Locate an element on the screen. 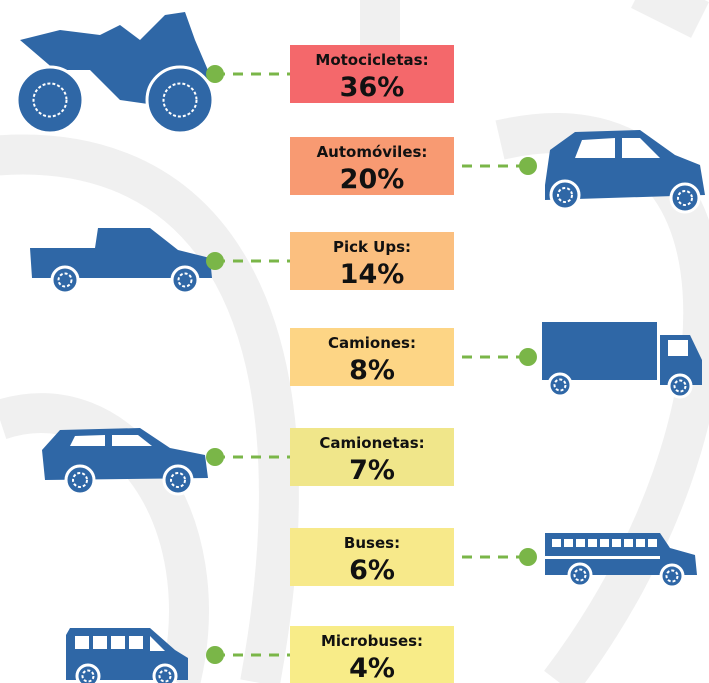 This screenshot has width=709, height=683. microbus-windshield is located at coordinates (157, 643).